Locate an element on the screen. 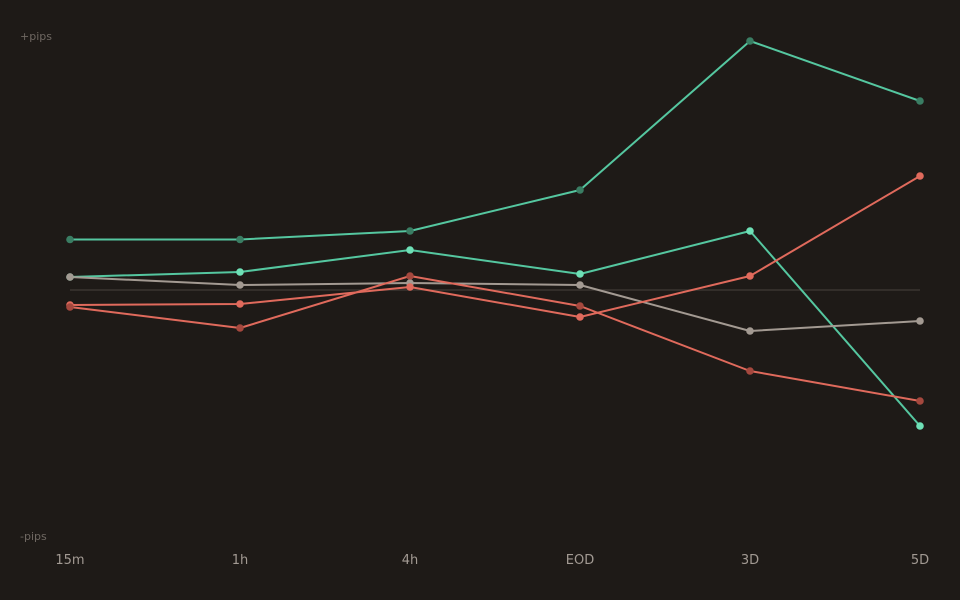 The image size is (960, 600). x-tick-label: 3D is located at coordinates (750, 560).